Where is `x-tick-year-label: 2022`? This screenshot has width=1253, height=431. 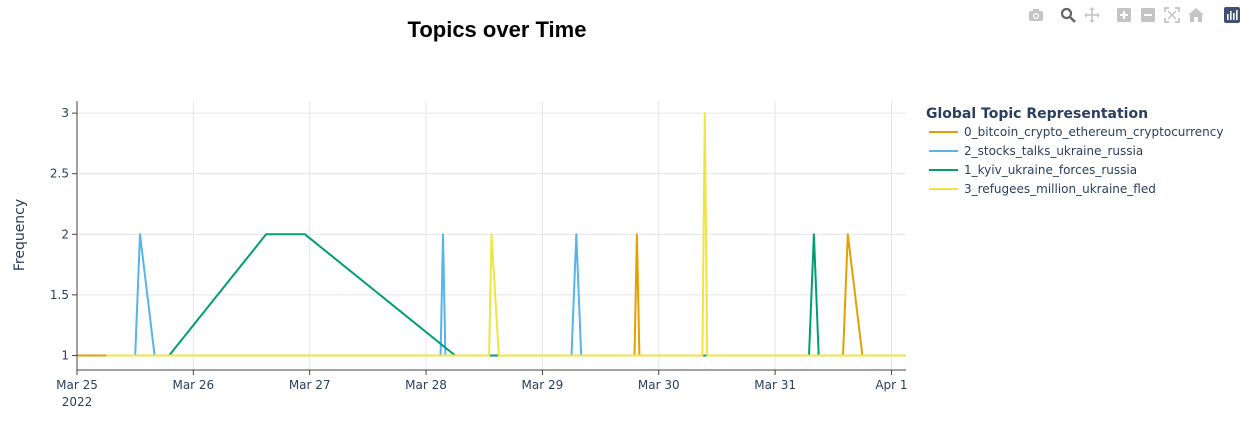
x-tick-year-label: 2022 is located at coordinates (77, 402).